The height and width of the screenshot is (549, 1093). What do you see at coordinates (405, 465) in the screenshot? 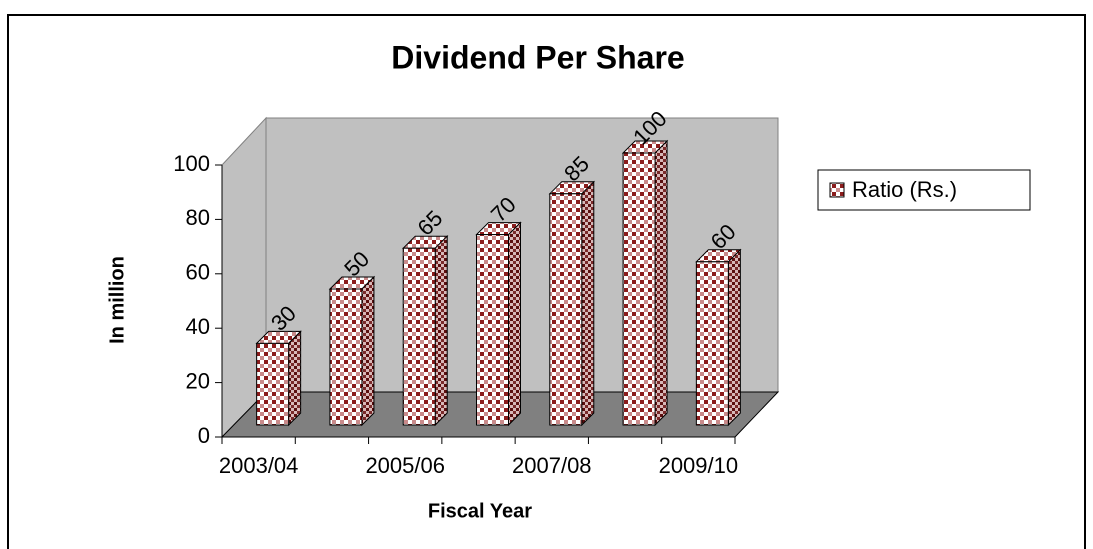
I see `x-tick-label: 2005/06` at bounding box center [405, 465].